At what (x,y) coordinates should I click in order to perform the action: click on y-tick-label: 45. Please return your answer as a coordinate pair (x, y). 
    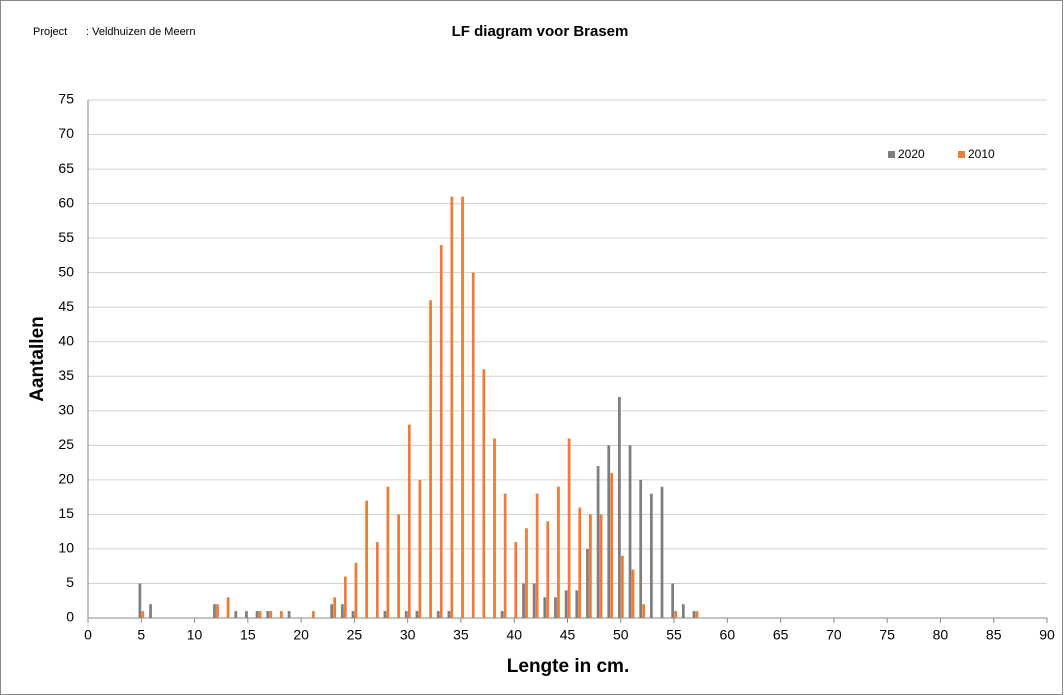
    Looking at the image, I should click on (66, 306).